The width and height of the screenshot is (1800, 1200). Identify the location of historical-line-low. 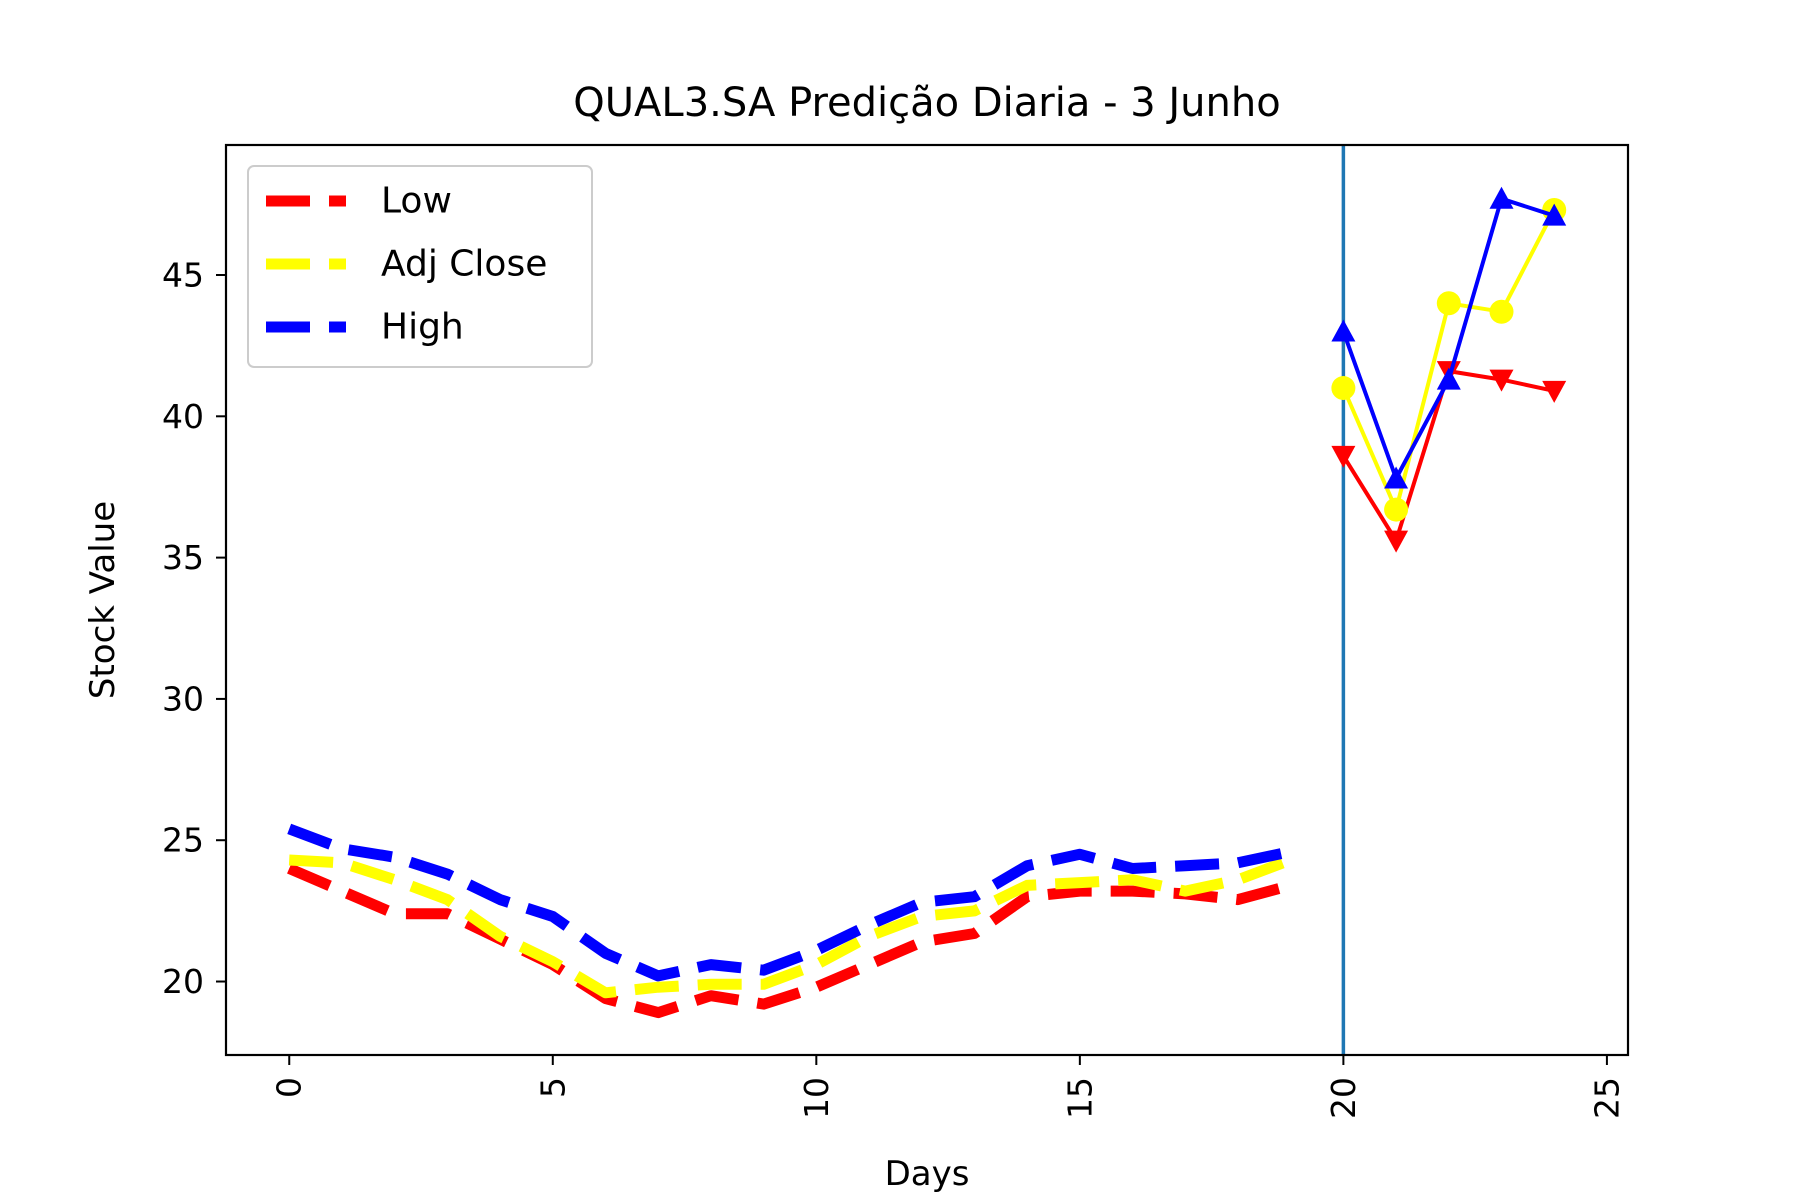
(790, 941).